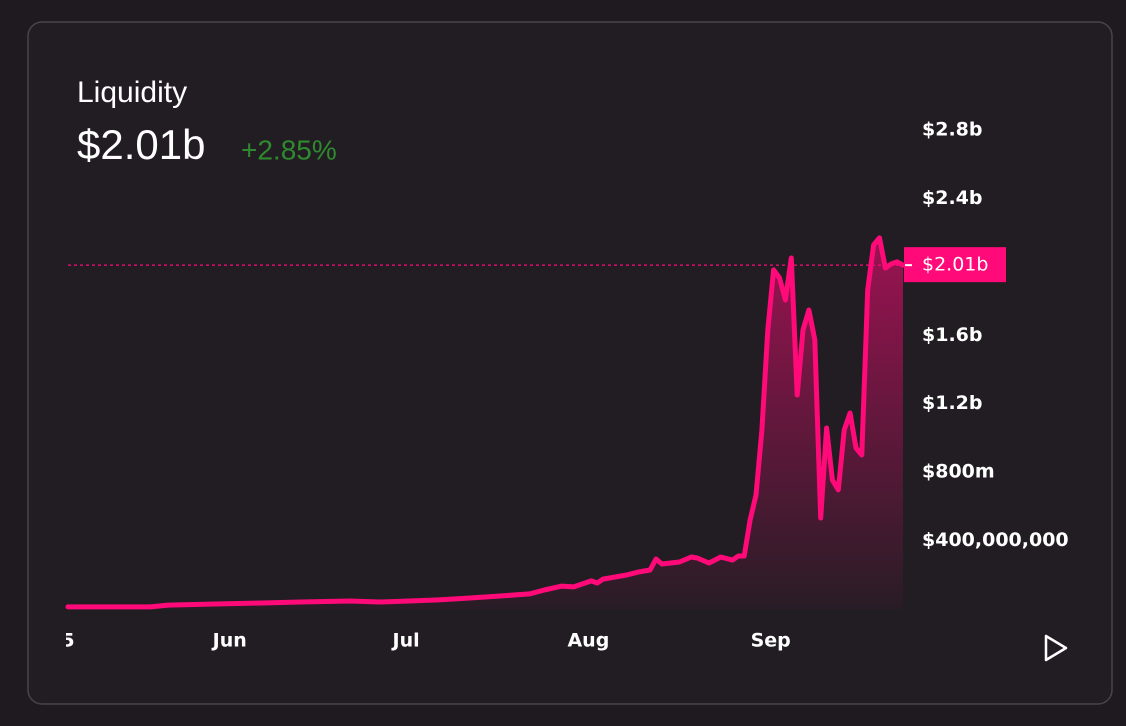  What do you see at coordinates (141, 144) in the screenshot?
I see `current-value: $2.01b` at bounding box center [141, 144].